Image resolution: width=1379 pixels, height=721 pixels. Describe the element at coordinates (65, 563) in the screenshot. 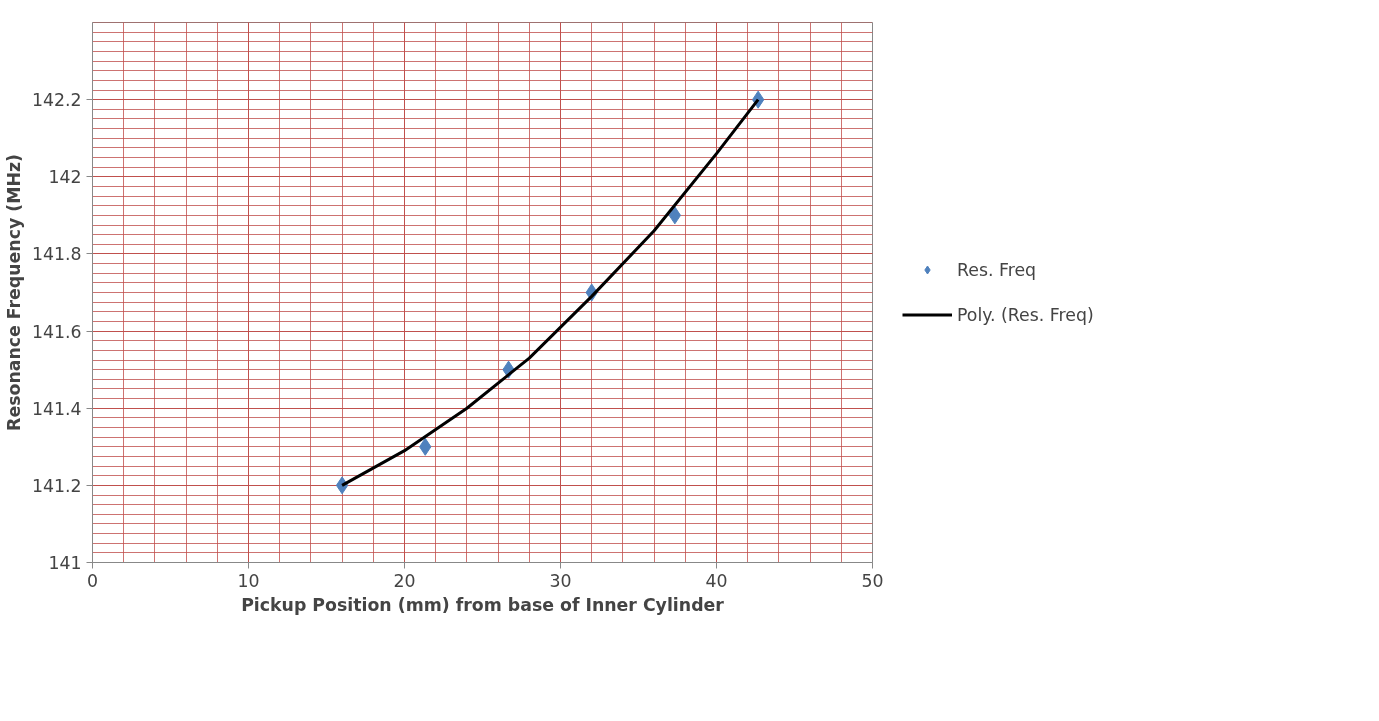

I see `y-tick-label: 141` at that location.